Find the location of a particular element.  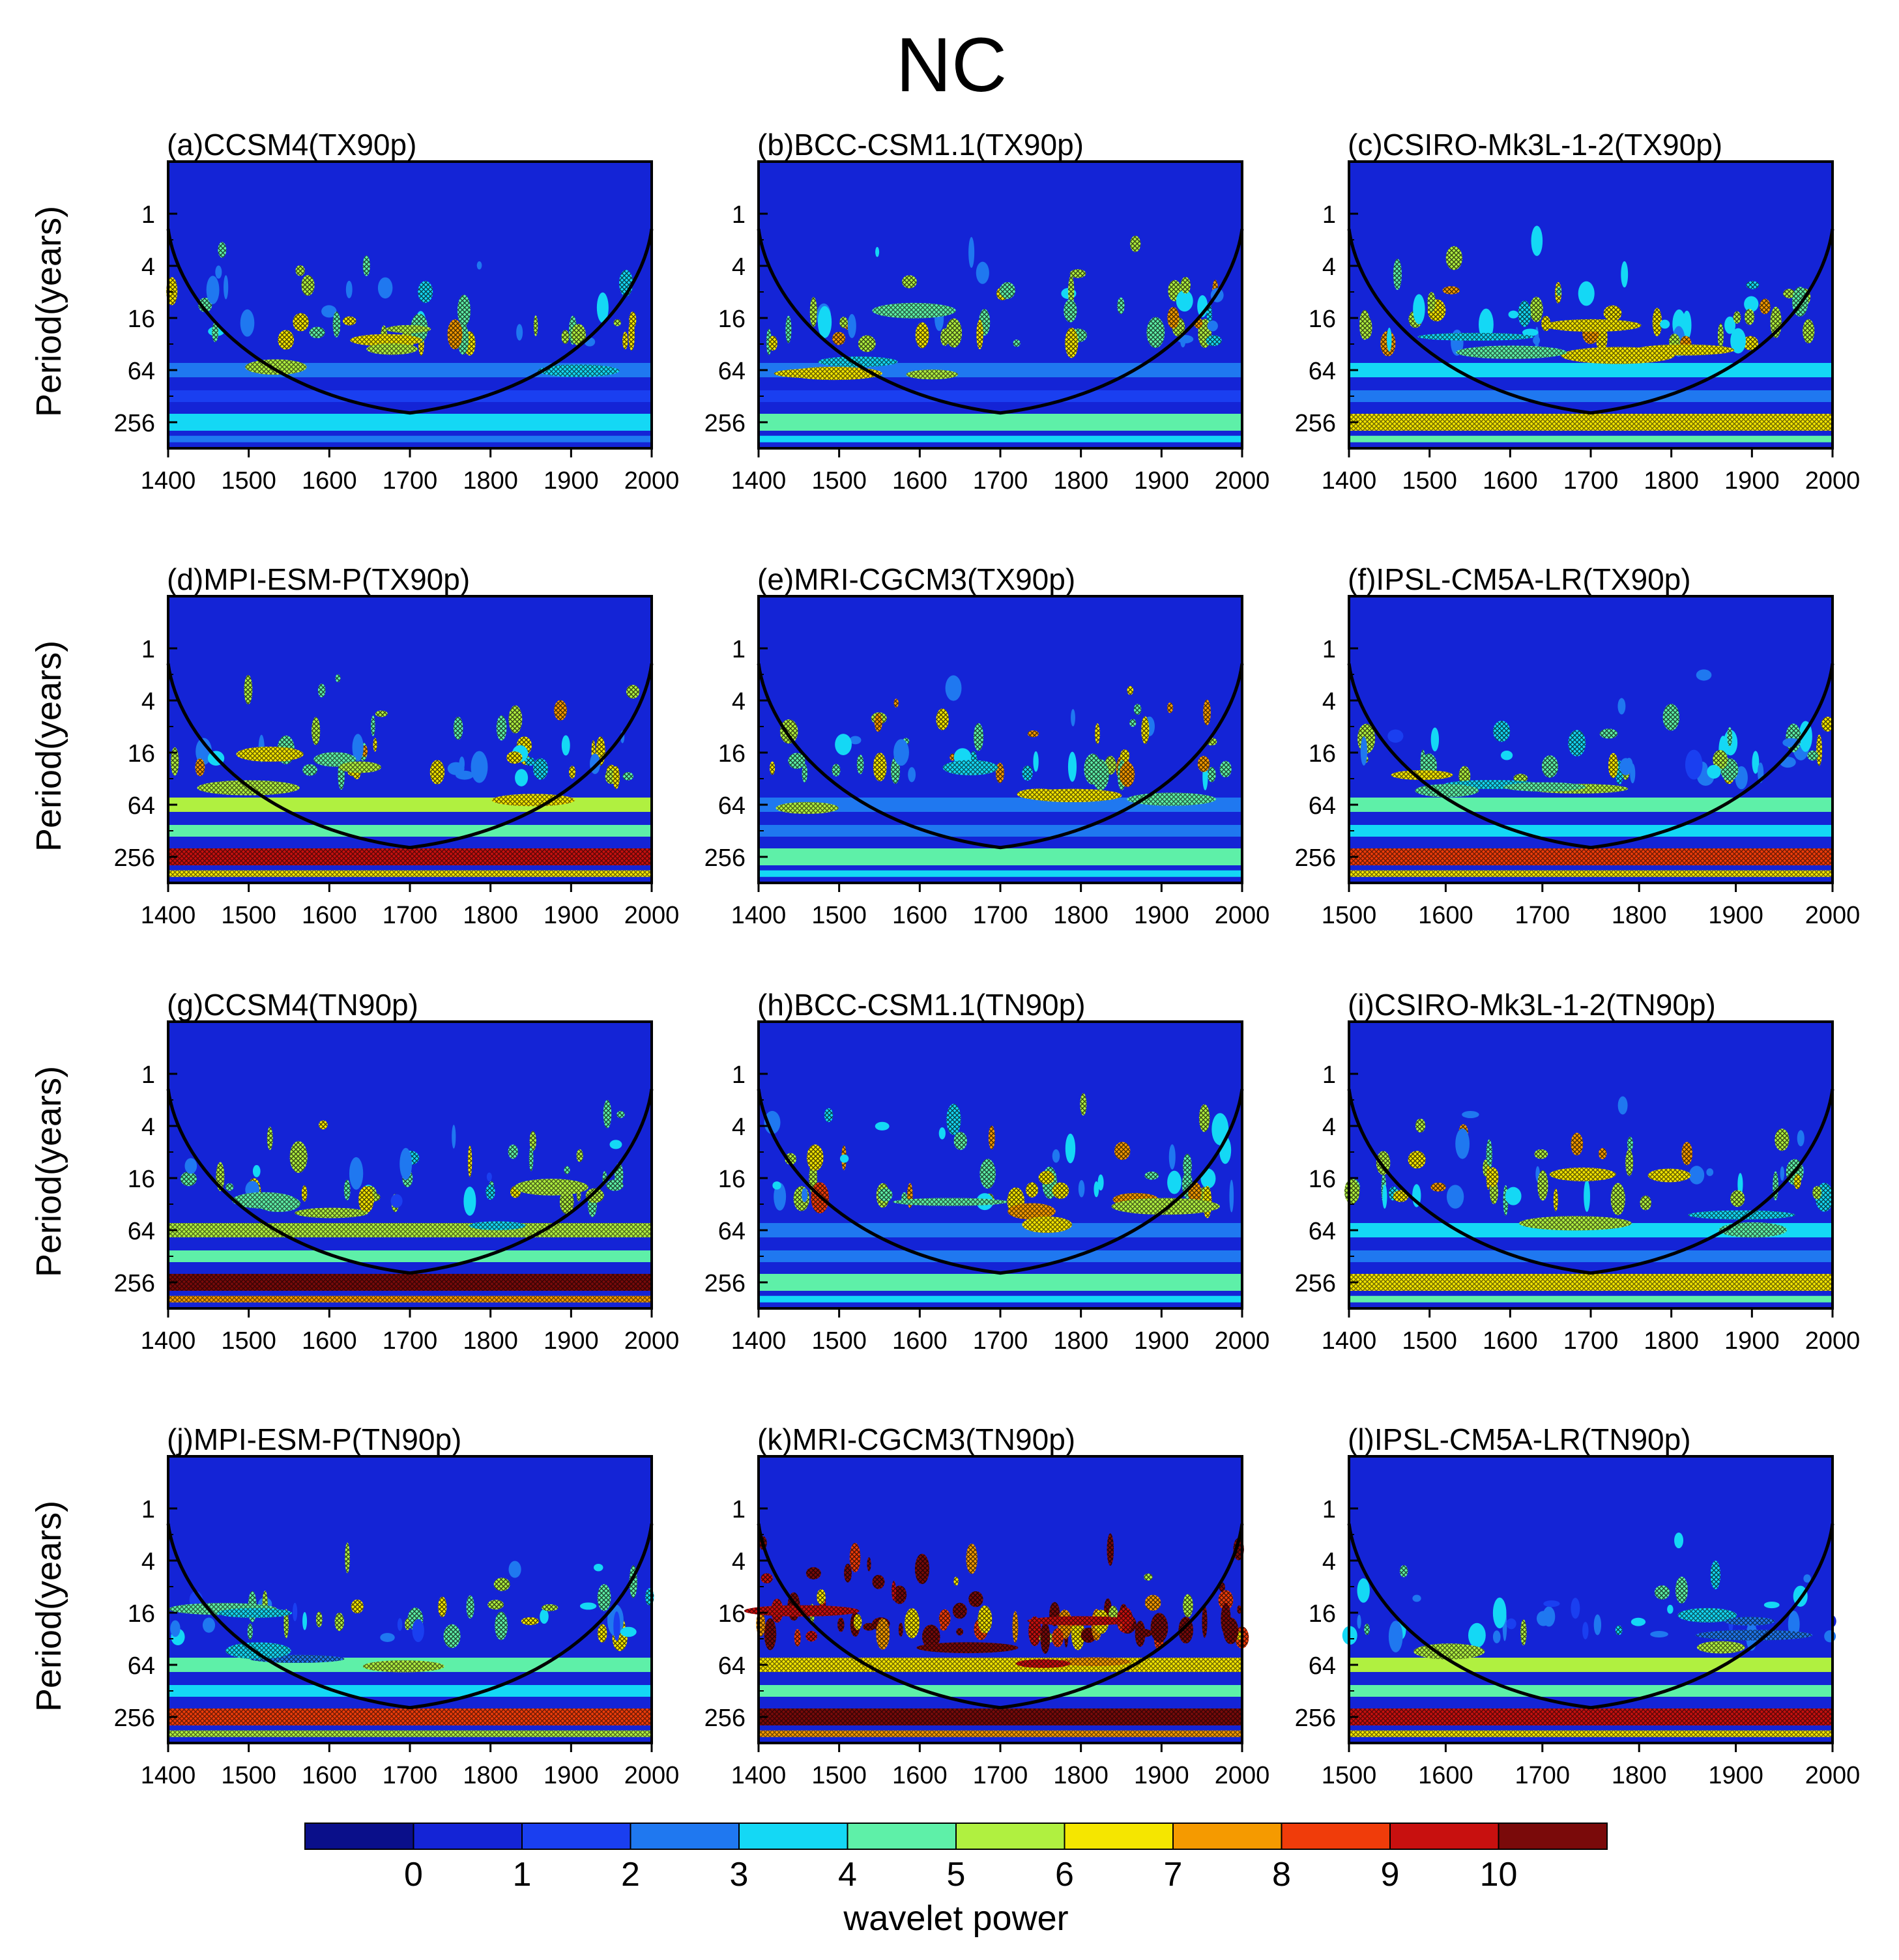

colorbar-swatch is located at coordinates (1119, 1836).